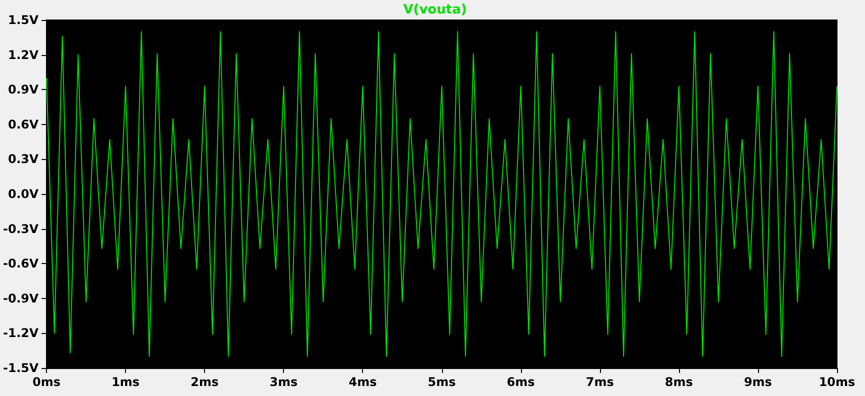 The height and width of the screenshot is (396, 865). What do you see at coordinates (21, 333) in the screenshot?
I see `y-tick-label: -1.2V` at bounding box center [21, 333].